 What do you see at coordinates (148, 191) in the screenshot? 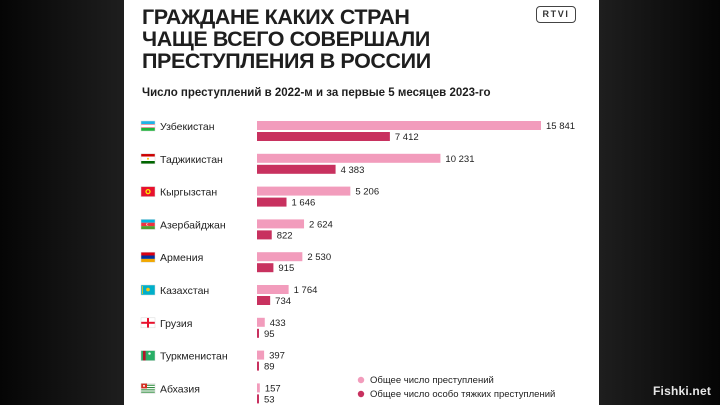
I see `kyrgyzstan-flag` at bounding box center [148, 191].